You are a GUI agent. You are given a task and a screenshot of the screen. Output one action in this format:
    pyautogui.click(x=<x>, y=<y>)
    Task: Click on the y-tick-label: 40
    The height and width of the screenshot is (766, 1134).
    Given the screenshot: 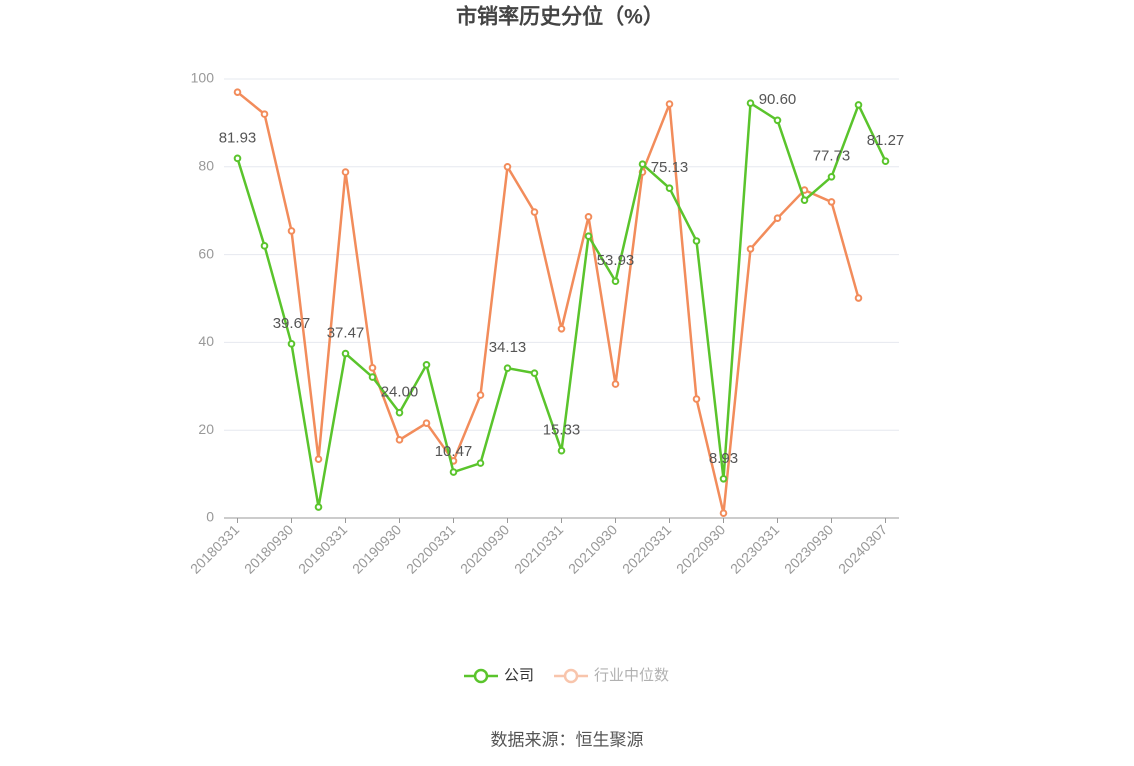 What is the action you would take?
    pyautogui.click(x=206, y=341)
    